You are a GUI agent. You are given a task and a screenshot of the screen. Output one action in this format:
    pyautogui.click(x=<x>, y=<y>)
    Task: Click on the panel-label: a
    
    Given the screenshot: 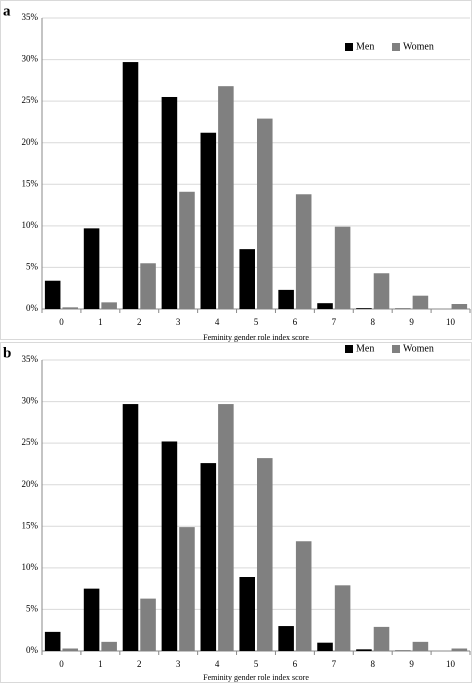 What is the action you would take?
    pyautogui.click(x=7, y=11)
    